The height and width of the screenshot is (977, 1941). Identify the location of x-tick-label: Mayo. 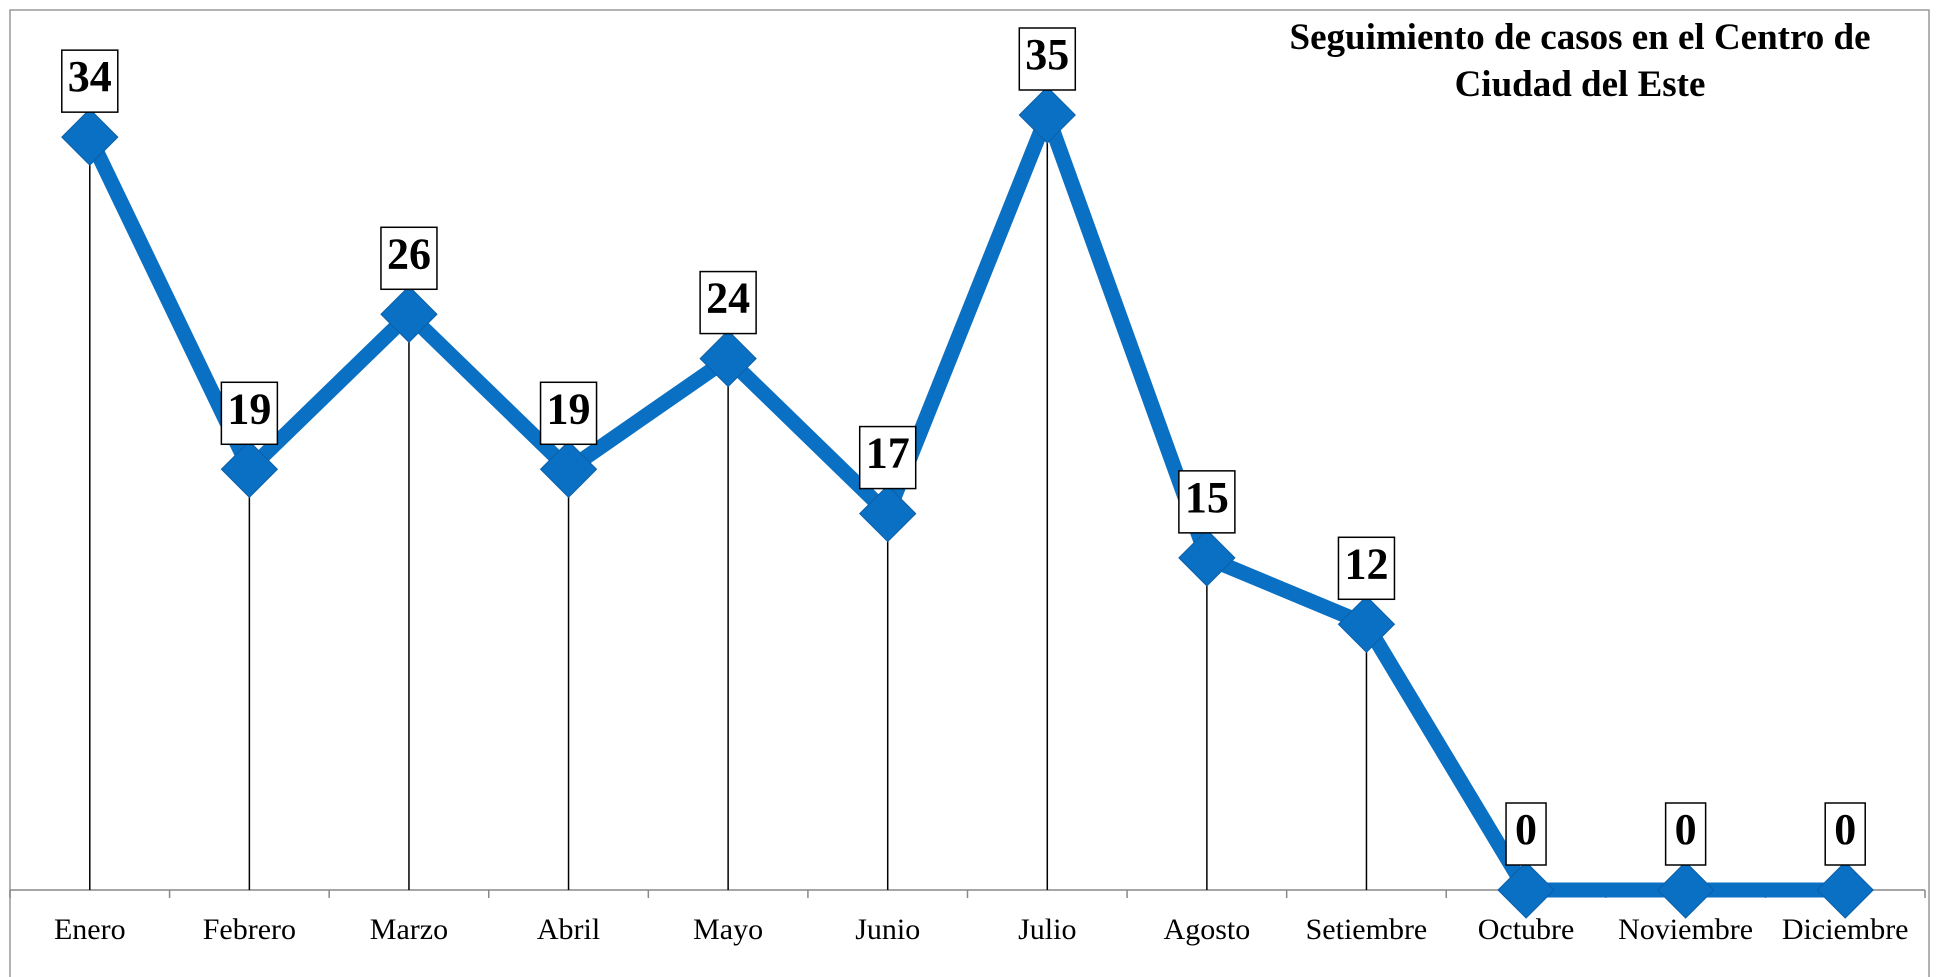
(728, 929).